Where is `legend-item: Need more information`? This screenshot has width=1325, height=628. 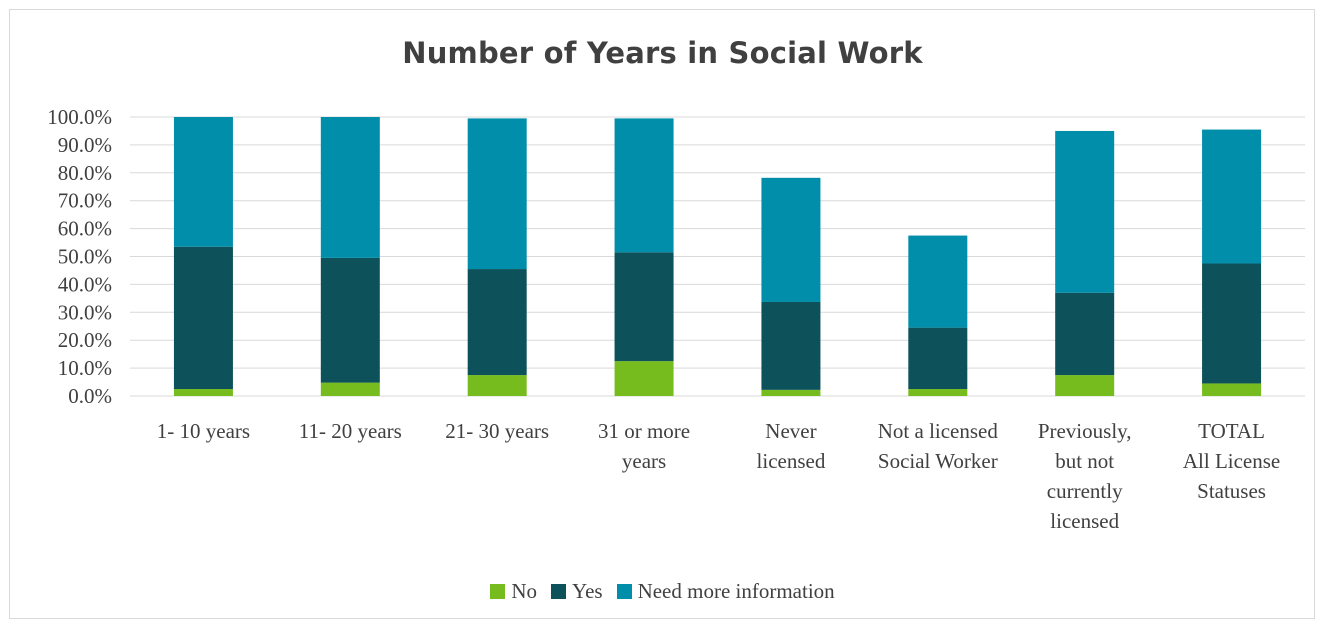
legend-item: Need more information is located at coordinates (725, 591).